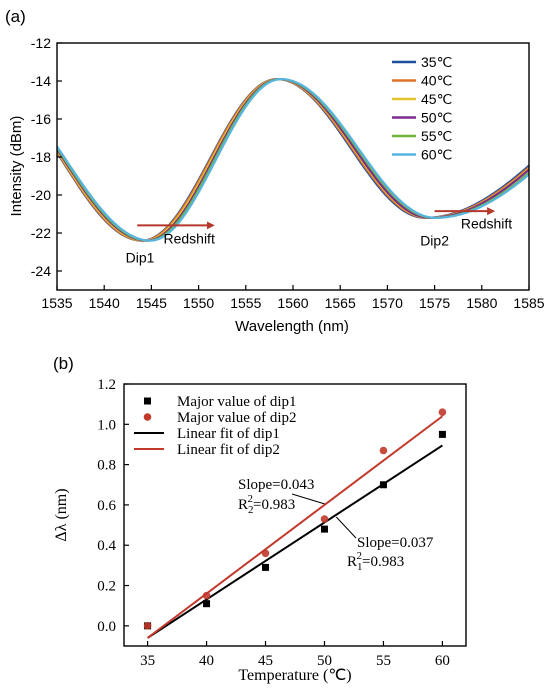  I want to click on x-tick-label: 40, so click(206, 661).